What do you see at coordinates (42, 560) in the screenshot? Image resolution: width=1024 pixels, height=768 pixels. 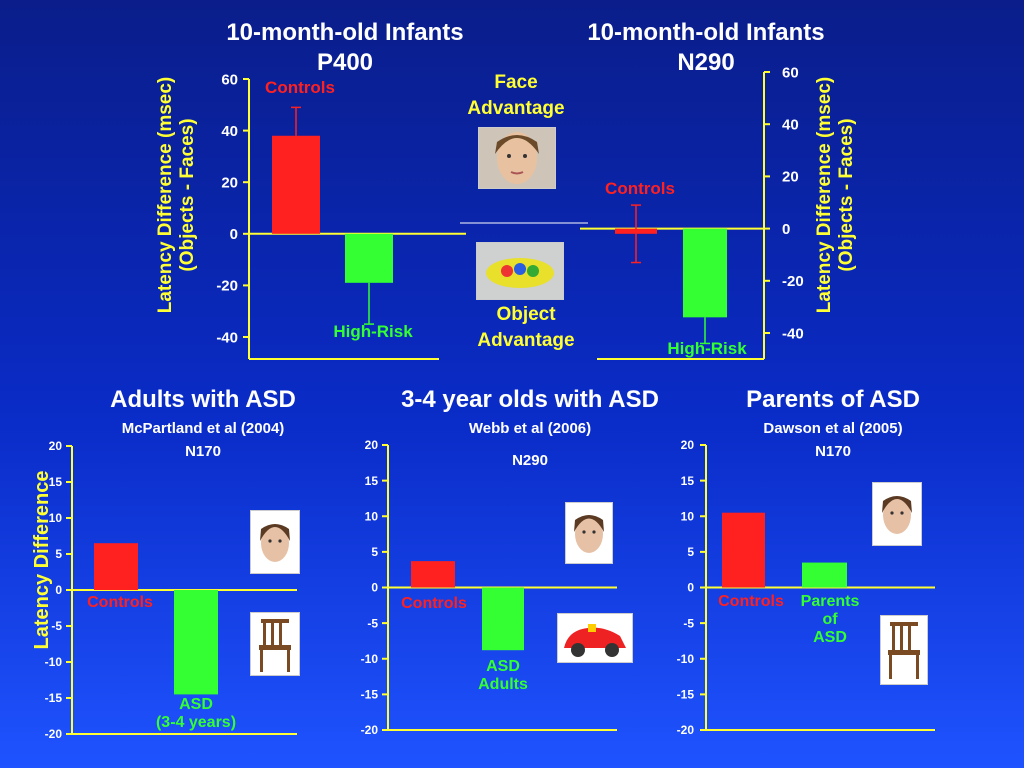 I see `bottom-ylabel: Latency Difference` at bounding box center [42, 560].